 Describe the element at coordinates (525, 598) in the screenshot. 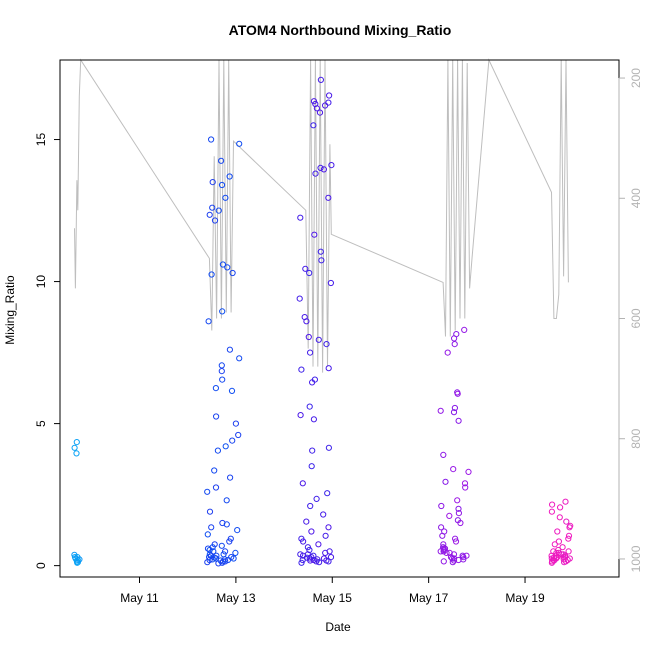

I see `x-tick-label: May 19` at that location.